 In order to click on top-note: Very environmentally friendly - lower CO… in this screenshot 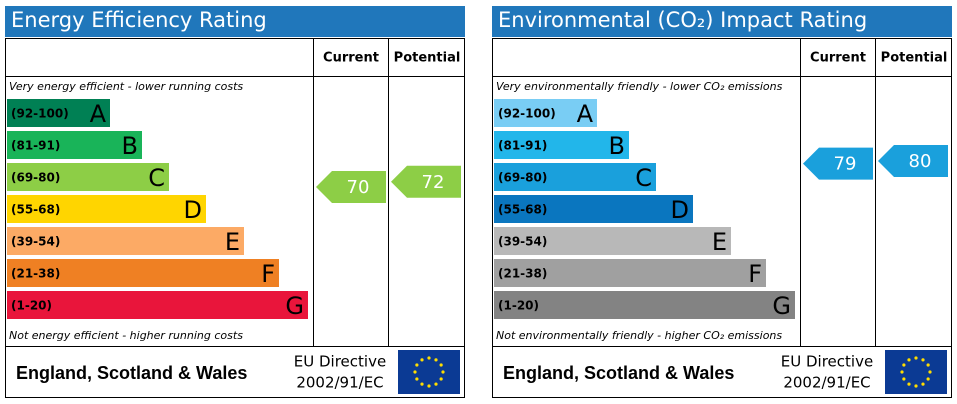, I will do `click(639, 86)`.